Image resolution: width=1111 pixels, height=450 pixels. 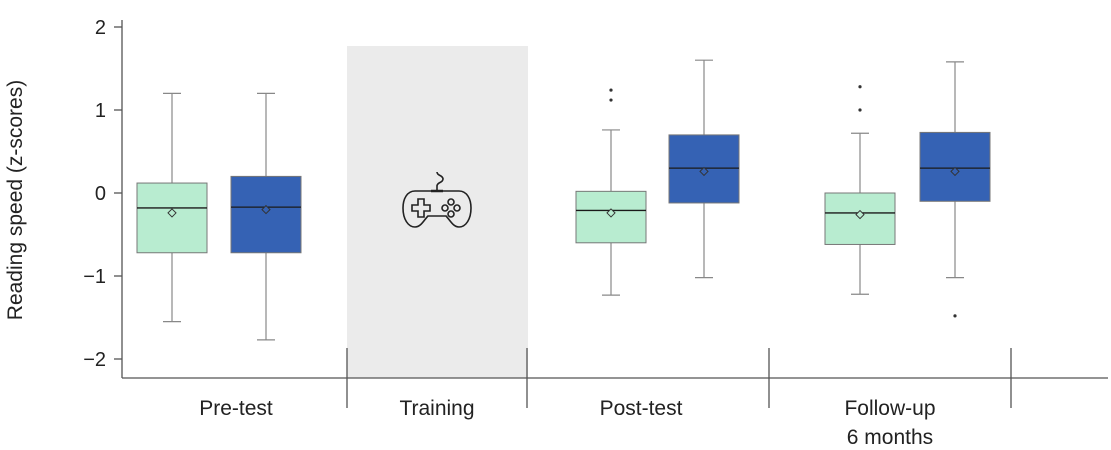 I want to click on category-label-training: Training, so click(x=436, y=408).